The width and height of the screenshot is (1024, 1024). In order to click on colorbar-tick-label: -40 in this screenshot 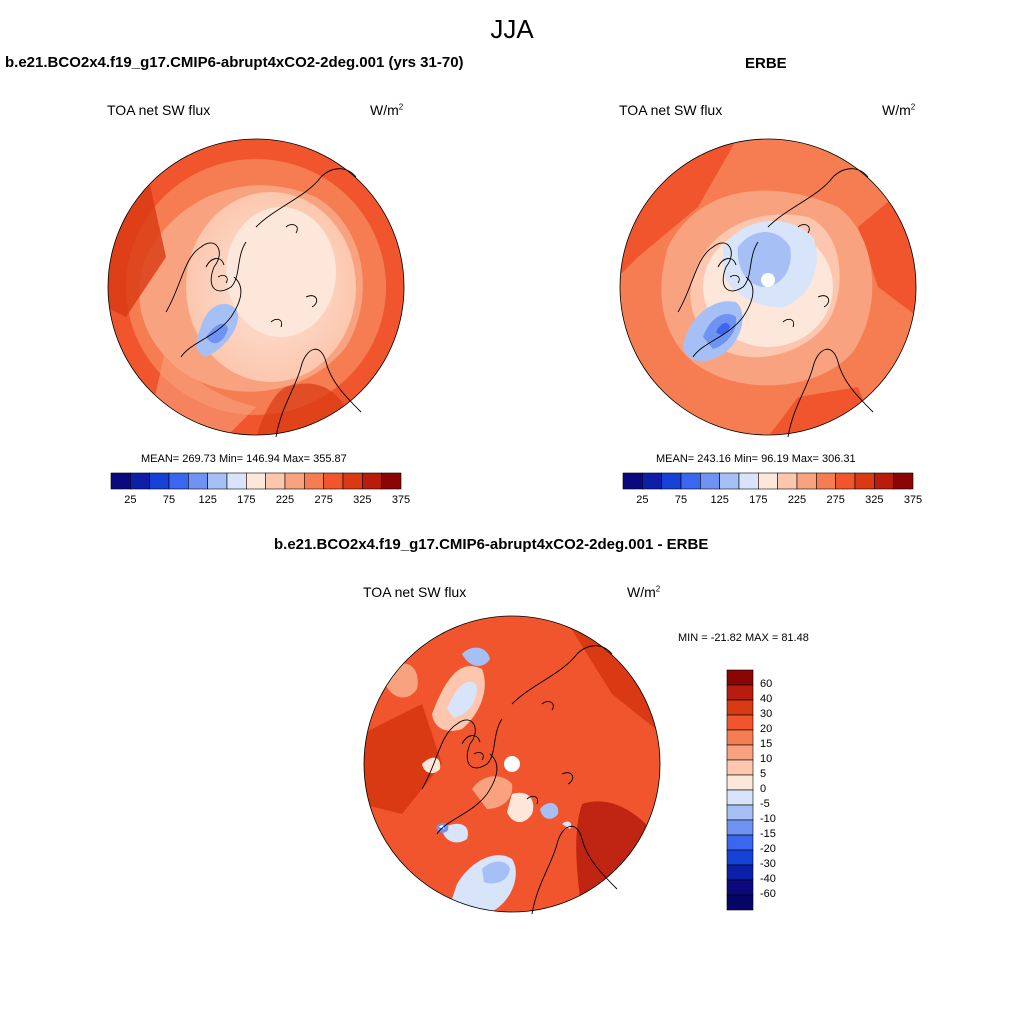, I will do `click(768, 879)`.